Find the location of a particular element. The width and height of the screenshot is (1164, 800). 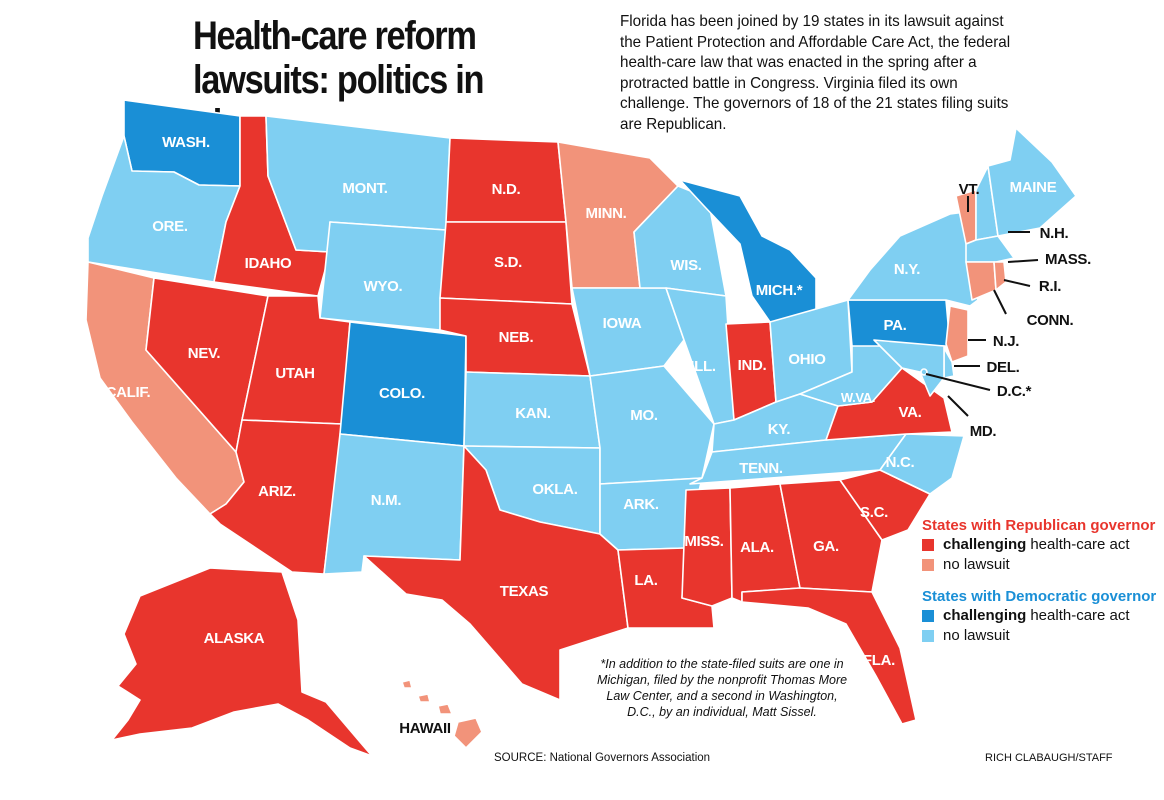

label-wa: WASH. is located at coordinates (186, 142).